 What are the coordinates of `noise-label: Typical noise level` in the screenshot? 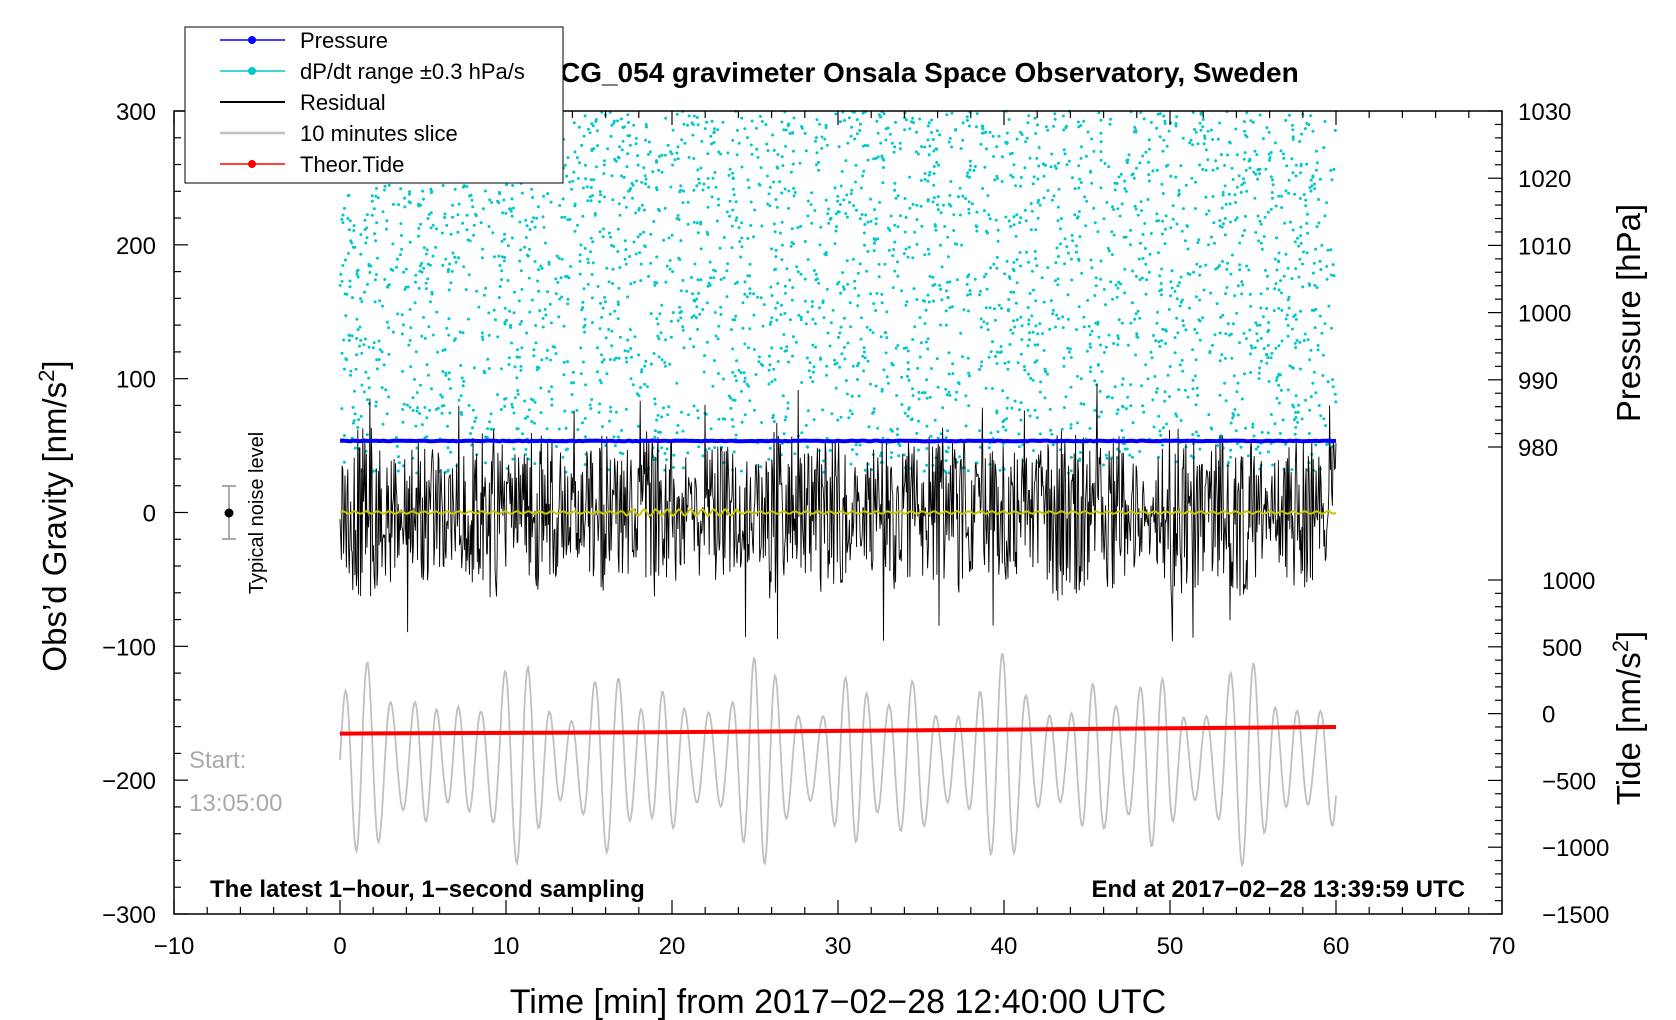 It's located at (257, 513).